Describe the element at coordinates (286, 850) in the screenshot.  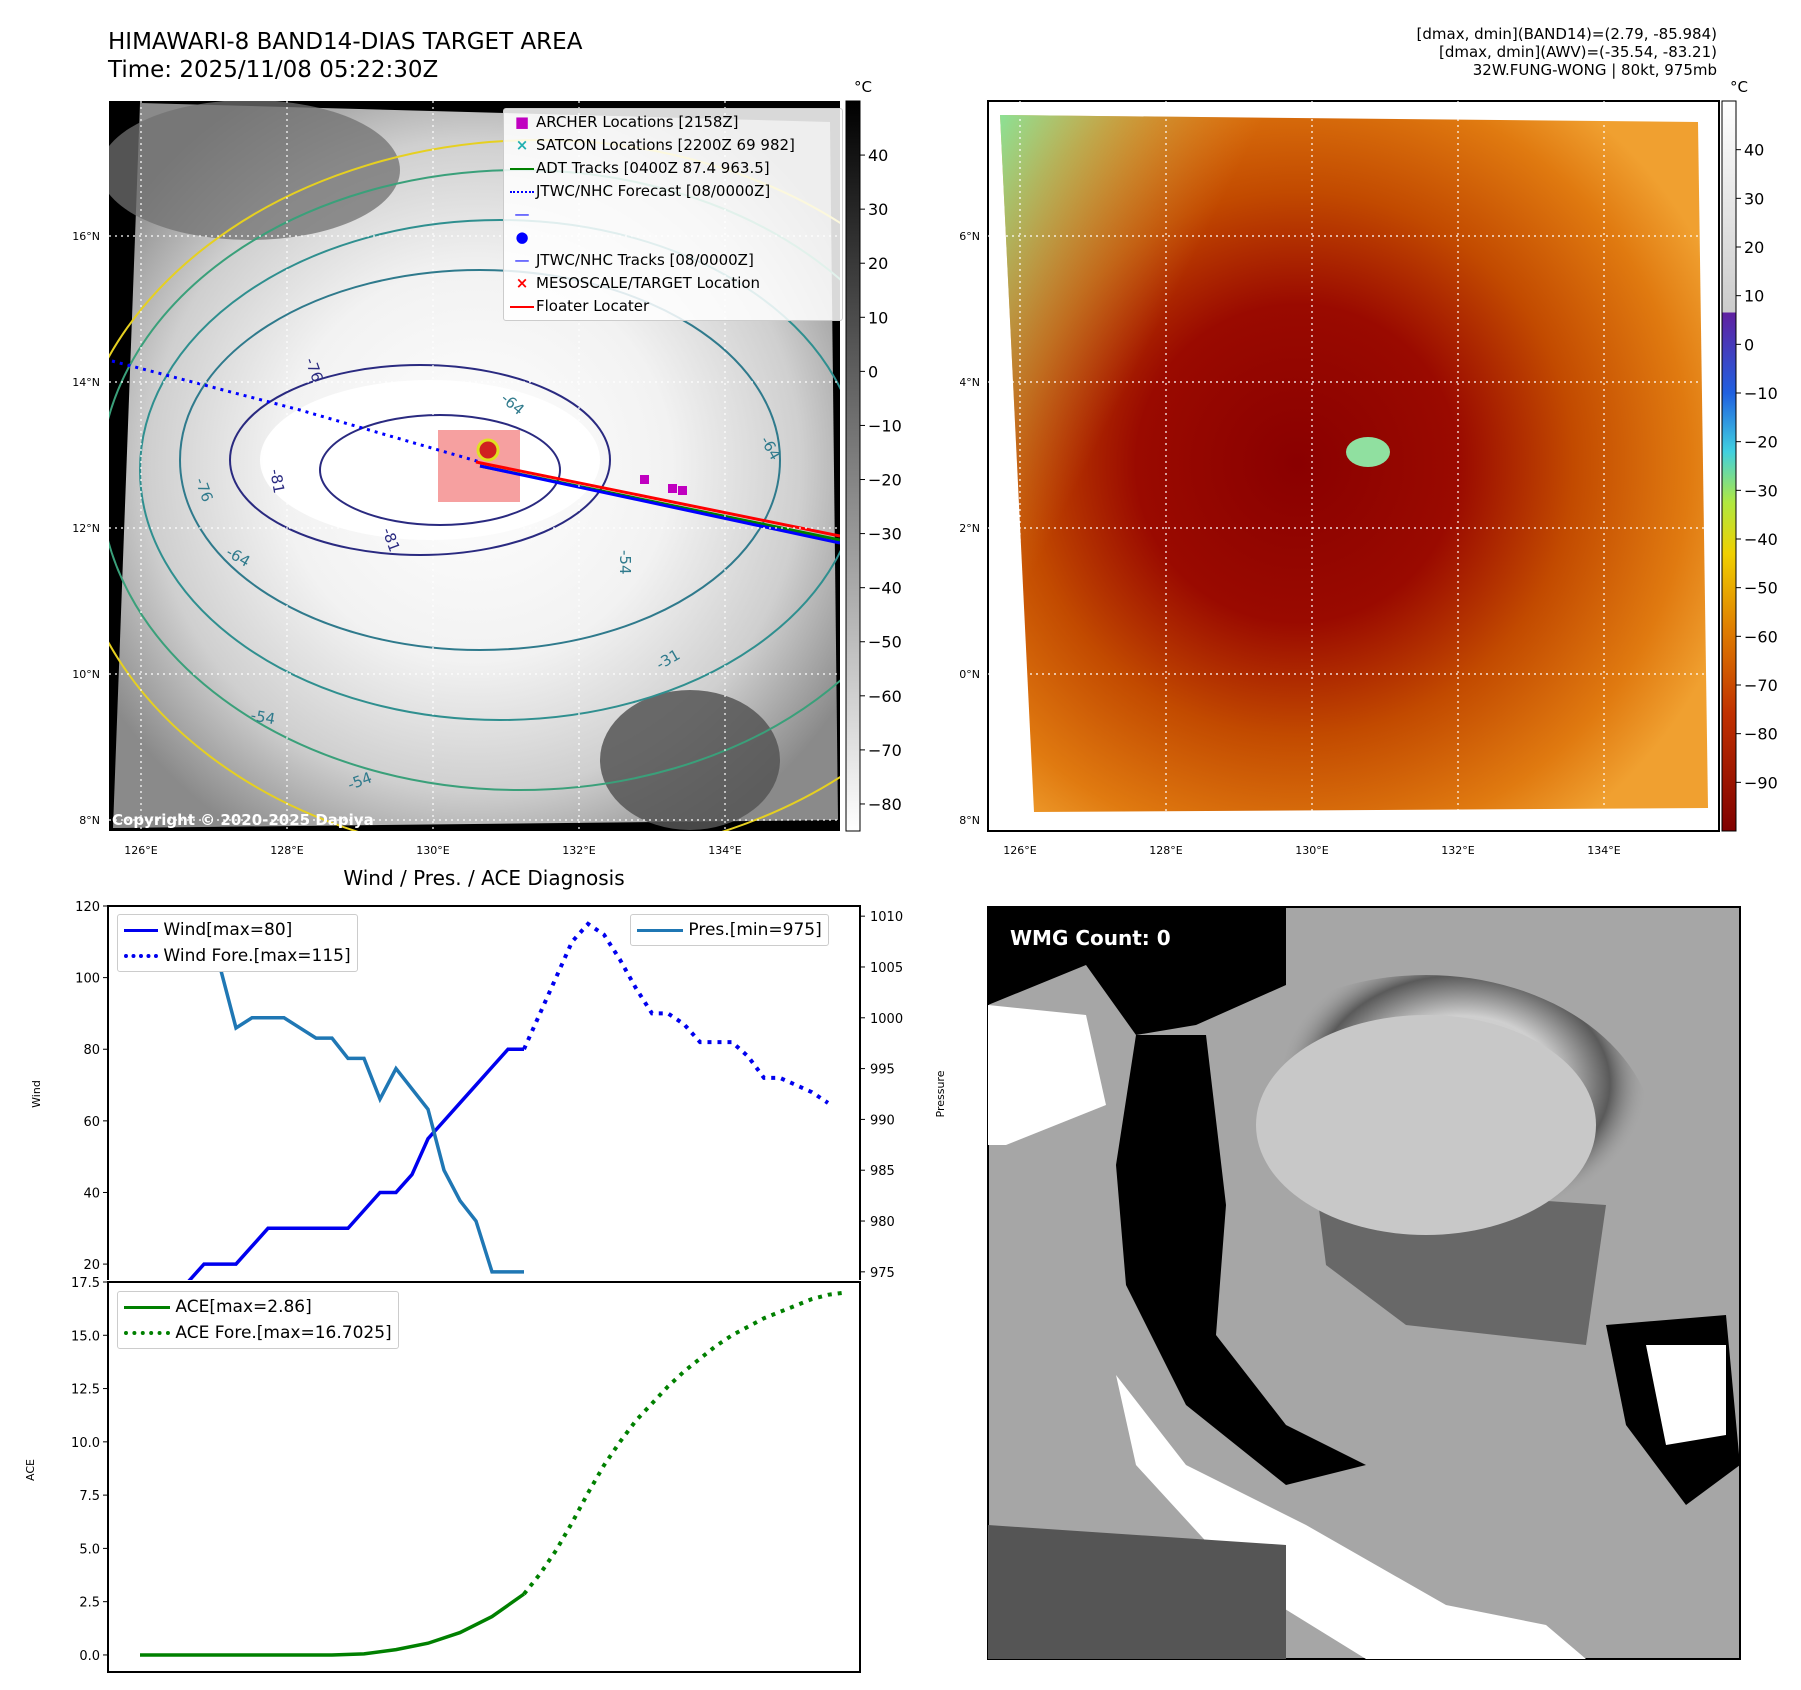
I see `lon-label: 128°E` at that location.